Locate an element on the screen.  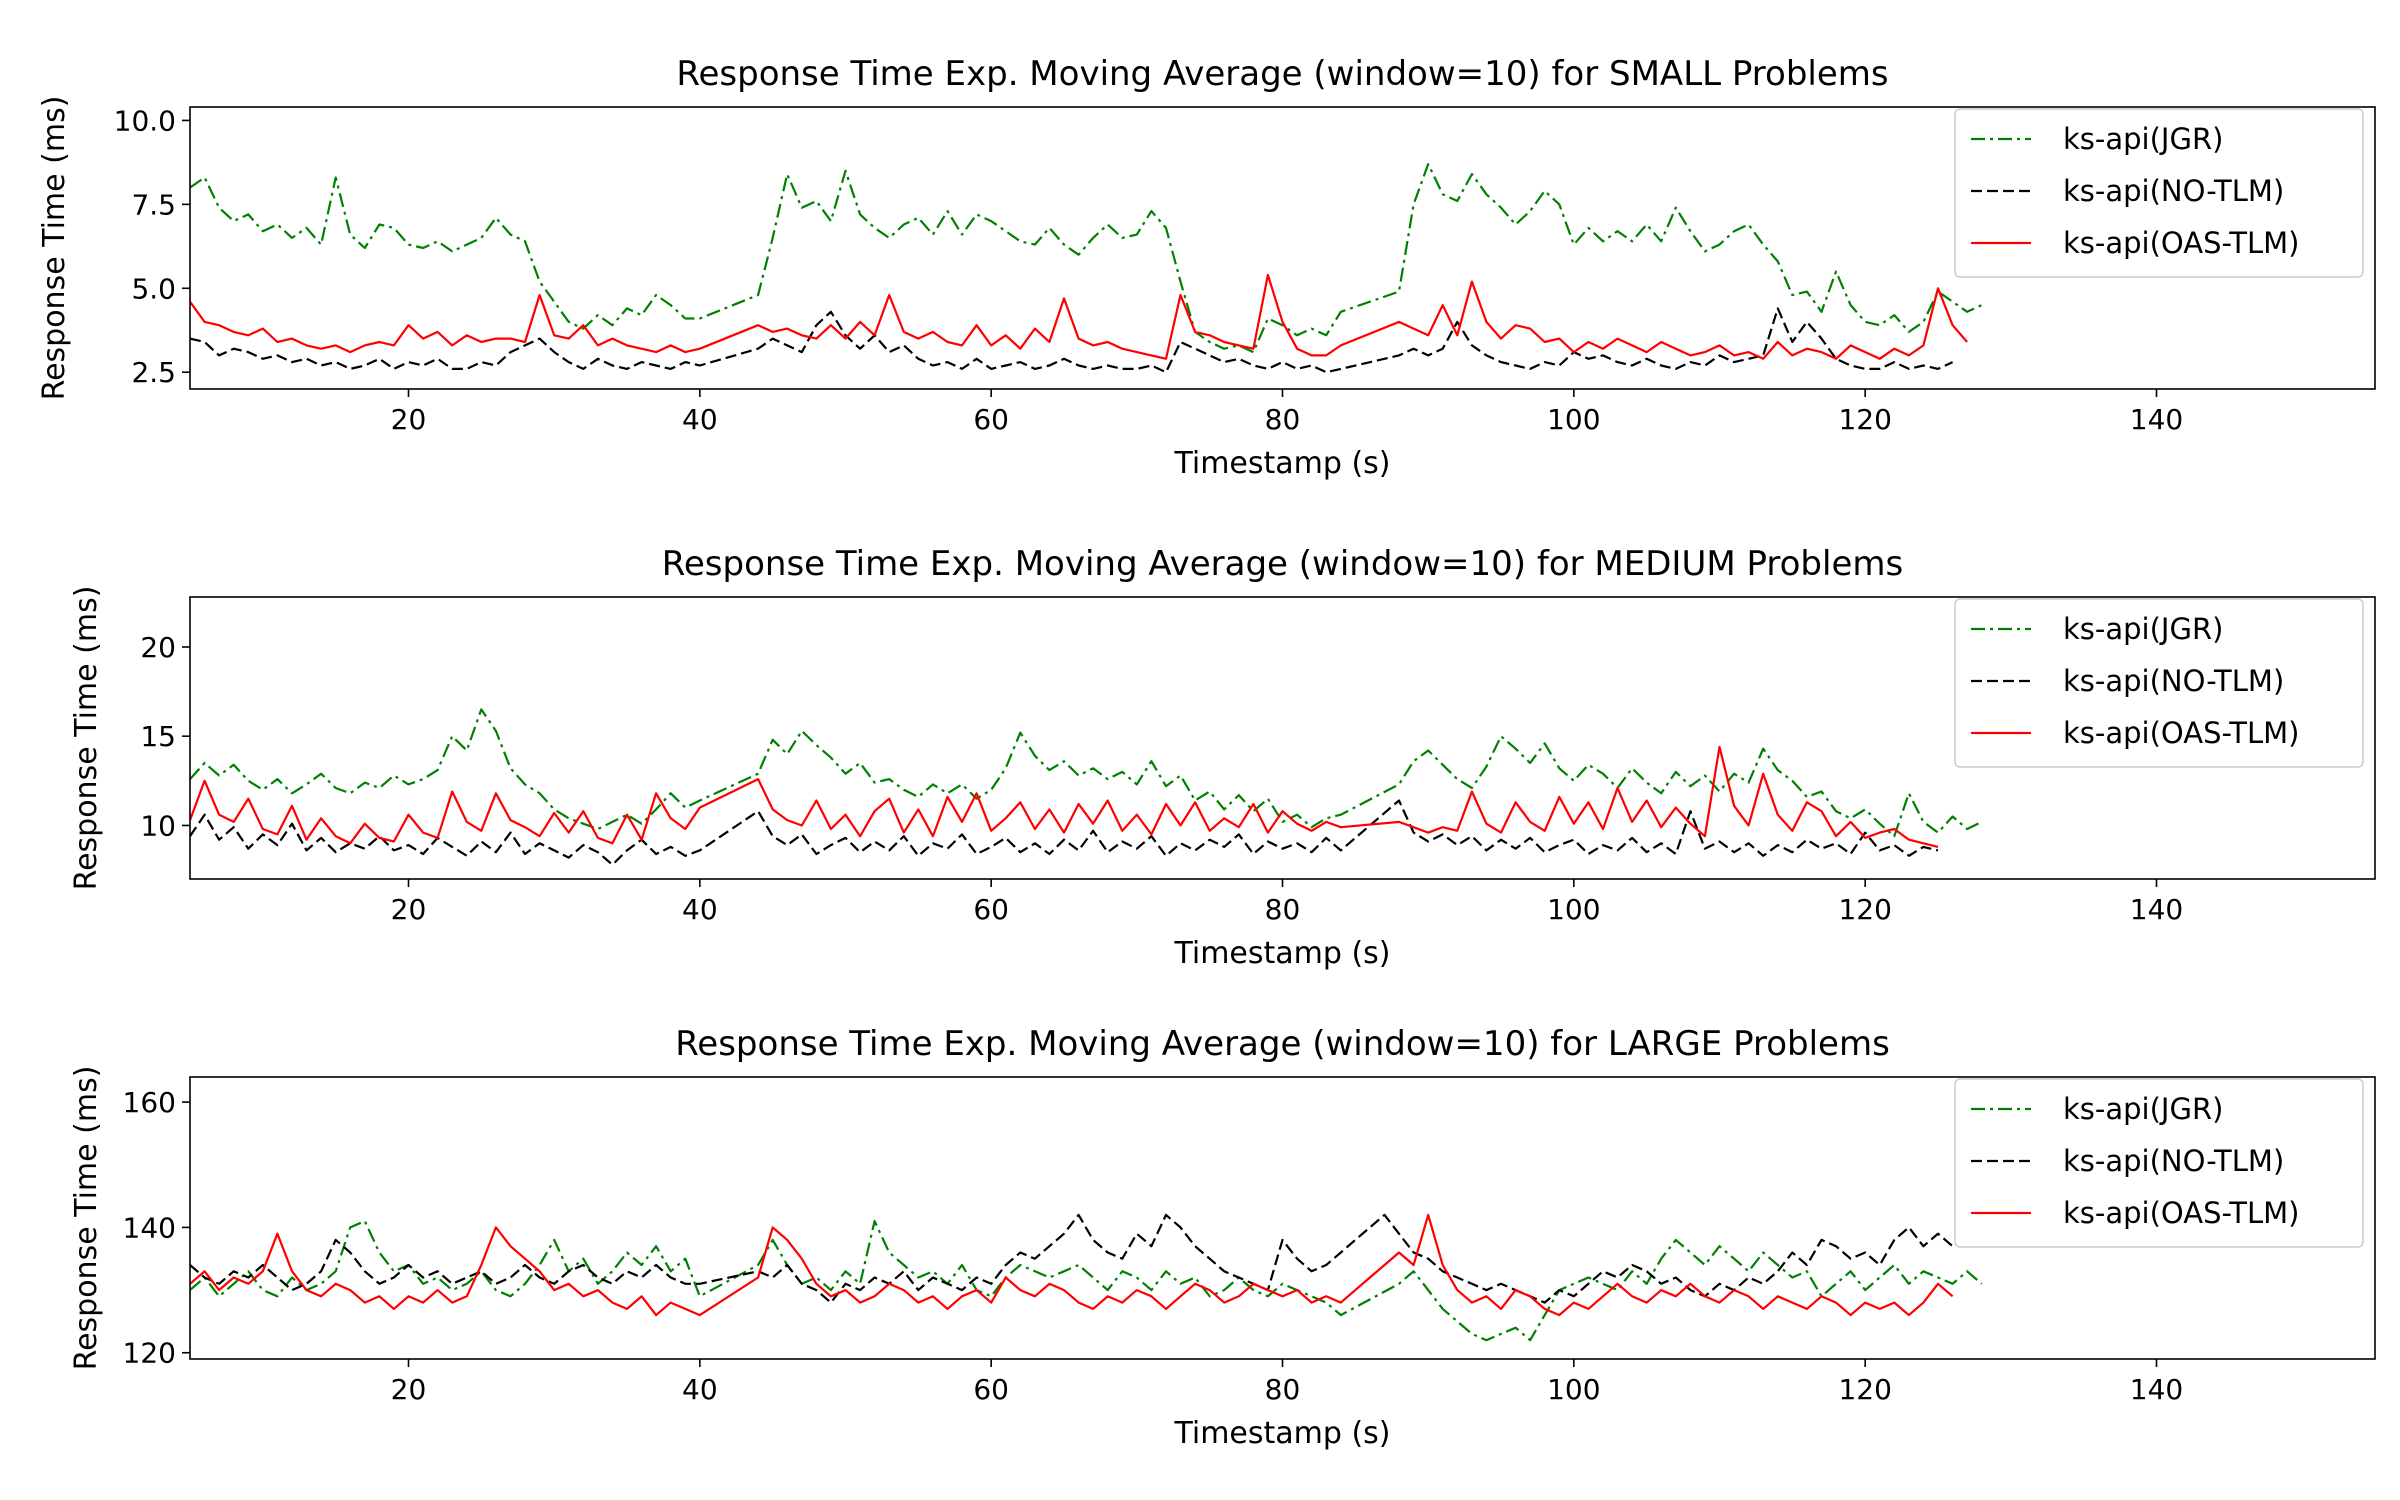
y-tick-label: 120 is located at coordinates (149, 1353).